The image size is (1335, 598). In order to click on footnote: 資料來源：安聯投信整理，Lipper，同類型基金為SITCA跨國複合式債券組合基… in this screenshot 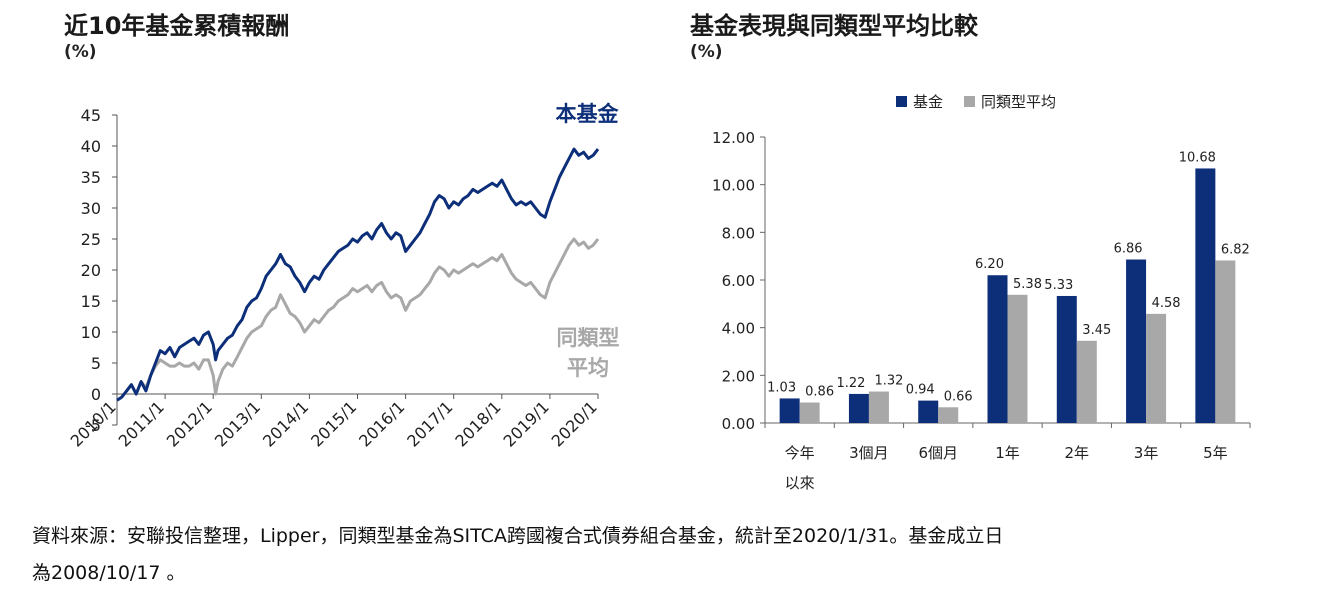, I will do `click(677, 555)`.